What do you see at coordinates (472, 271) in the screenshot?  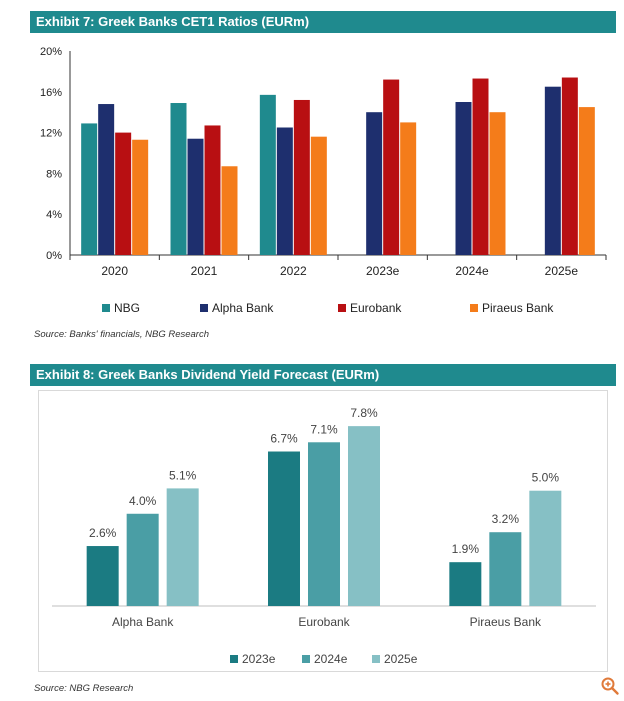 I see `x-tick-label: 2024e` at bounding box center [472, 271].